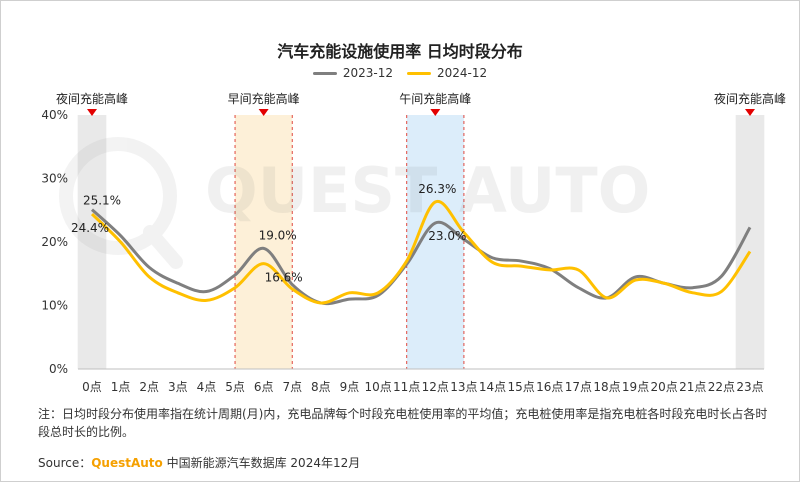 This screenshot has height=482, width=800. Describe the element at coordinates (235, 387) in the screenshot. I see `x-tick-label: 5点` at that location.